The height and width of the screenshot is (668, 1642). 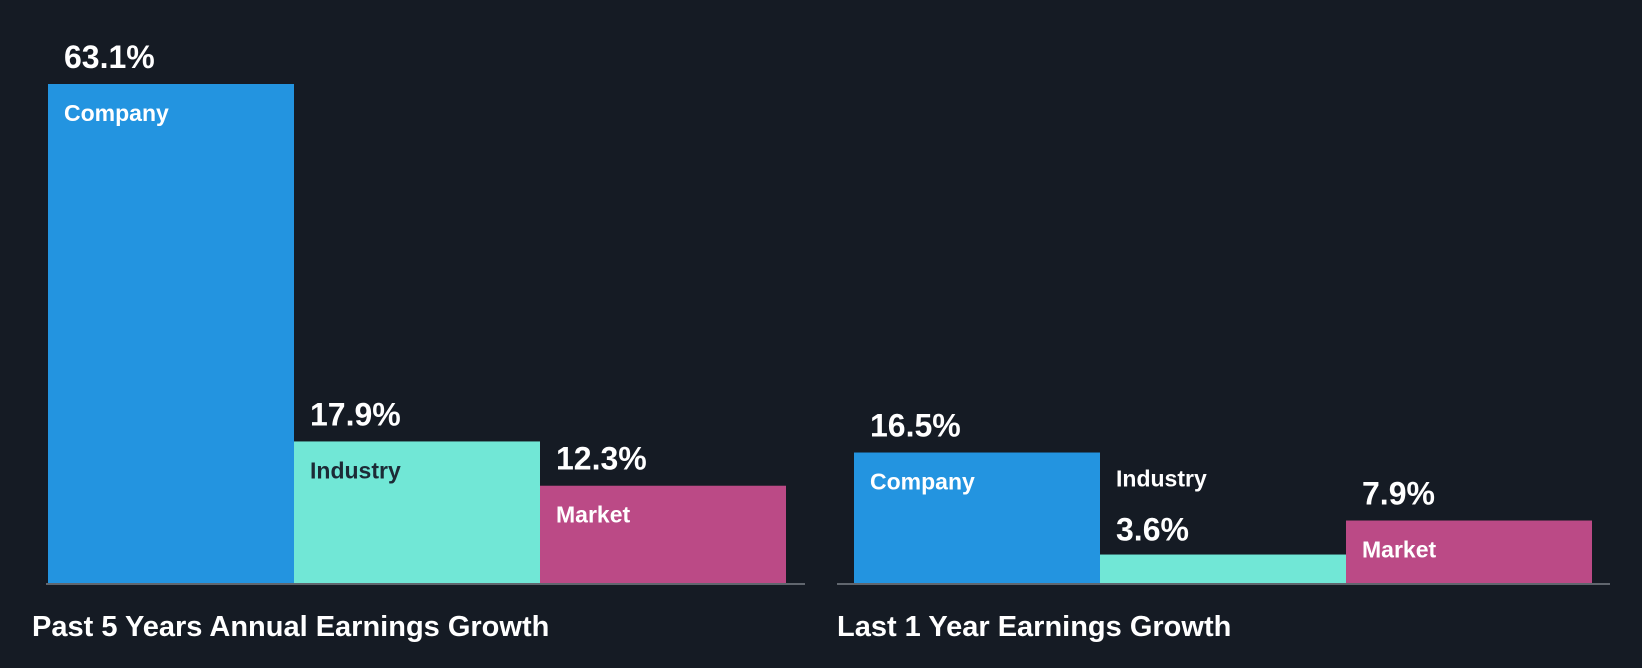 What do you see at coordinates (1152, 530) in the screenshot?
I see `value-label-industry-1y: 3.6%` at bounding box center [1152, 530].